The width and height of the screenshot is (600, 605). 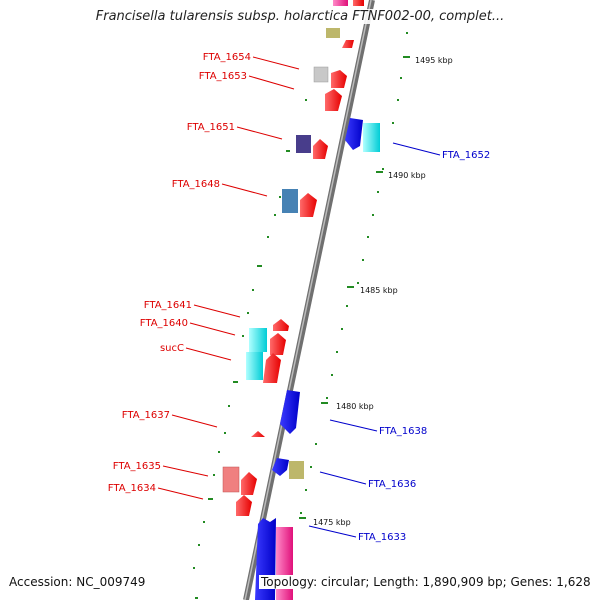 What do you see at coordinates (249, 483) in the screenshot?
I see `gene-red-1635b` at bounding box center [249, 483].